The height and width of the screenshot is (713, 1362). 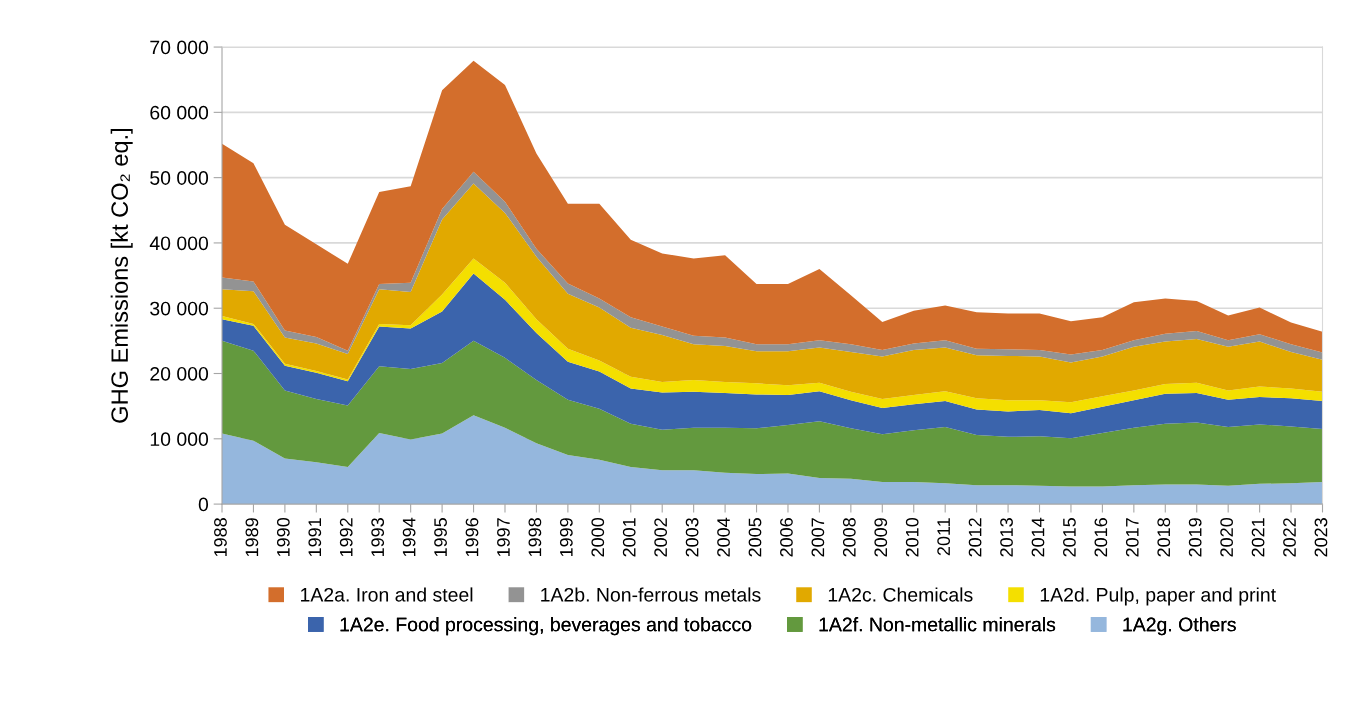 I want to click on x-tick-label: 2006, so click(x=786, y=537).